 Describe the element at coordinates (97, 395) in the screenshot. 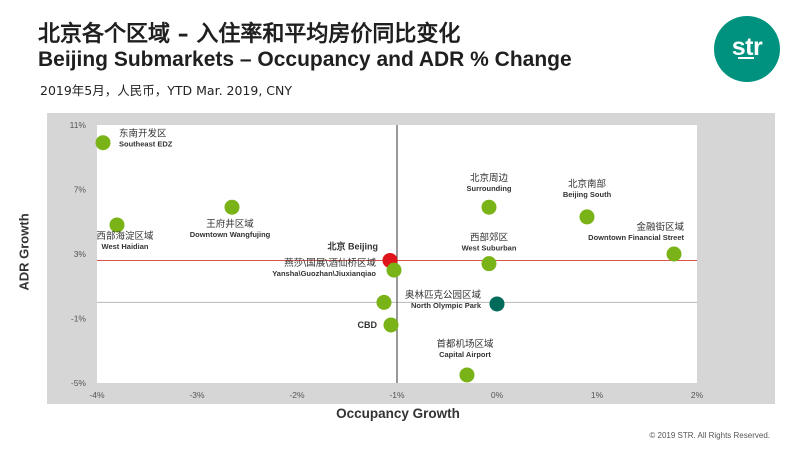

I see `x-tick-label: -4%` at that location.